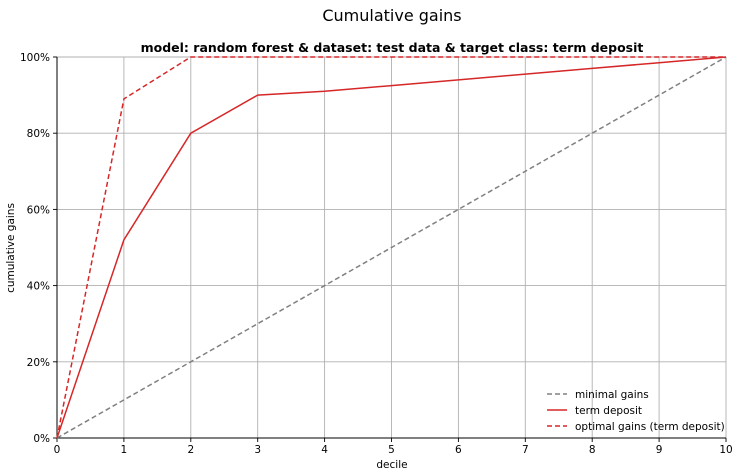  Describe the element at coordinates (41, 439) in the screenshot. I see `y-tick-label: 0%` at that location.